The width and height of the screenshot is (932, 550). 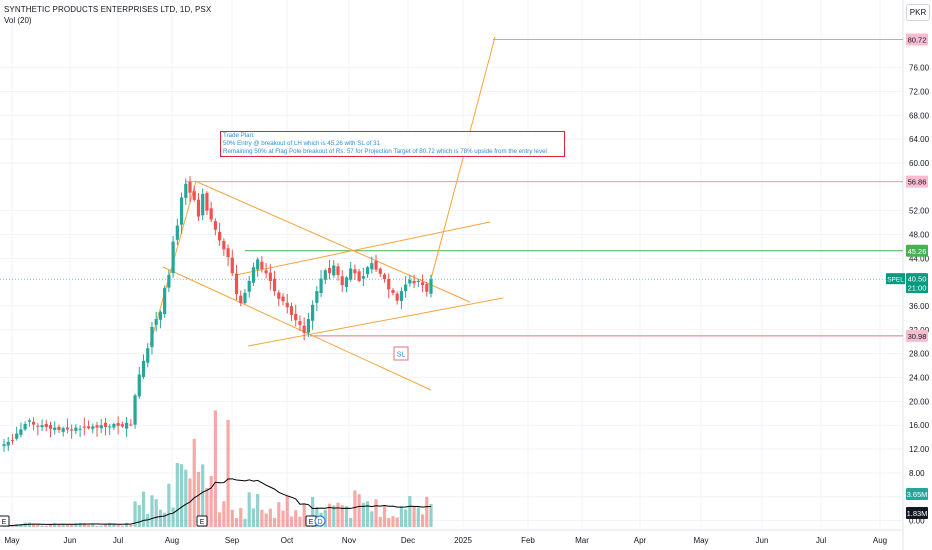 What do you see at coordinates (70, 540) in the screenshot?
I see `time-tick-label: Jun` at bounding box center [70, 540].